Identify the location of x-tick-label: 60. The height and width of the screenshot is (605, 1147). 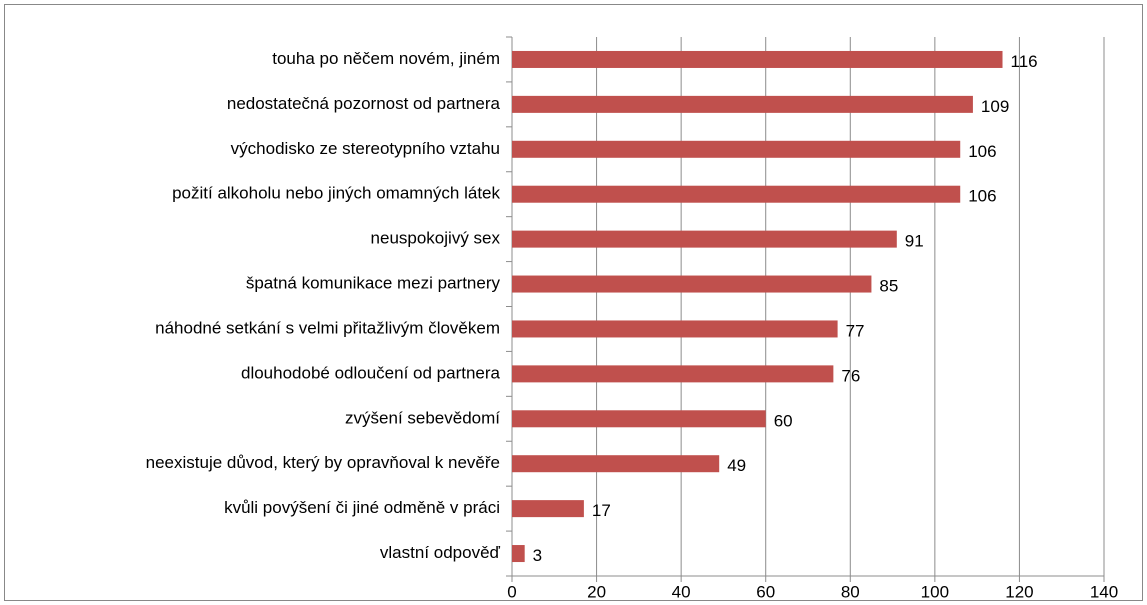
(765, 591).